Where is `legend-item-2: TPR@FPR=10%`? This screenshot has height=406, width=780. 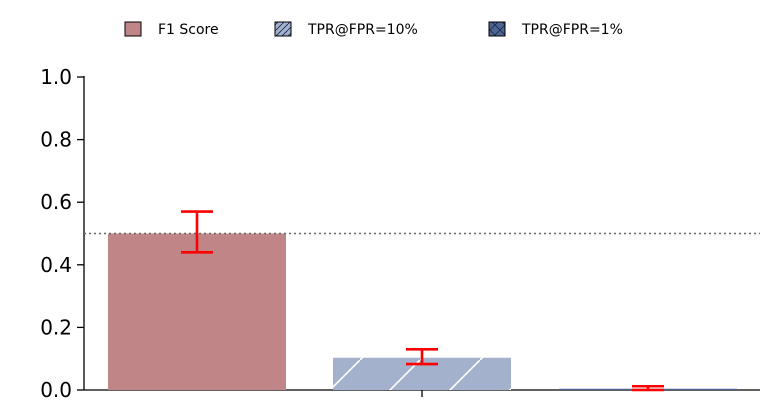 legend-item-2: TPR@FPR=10% is located at coordinates (346, 29).